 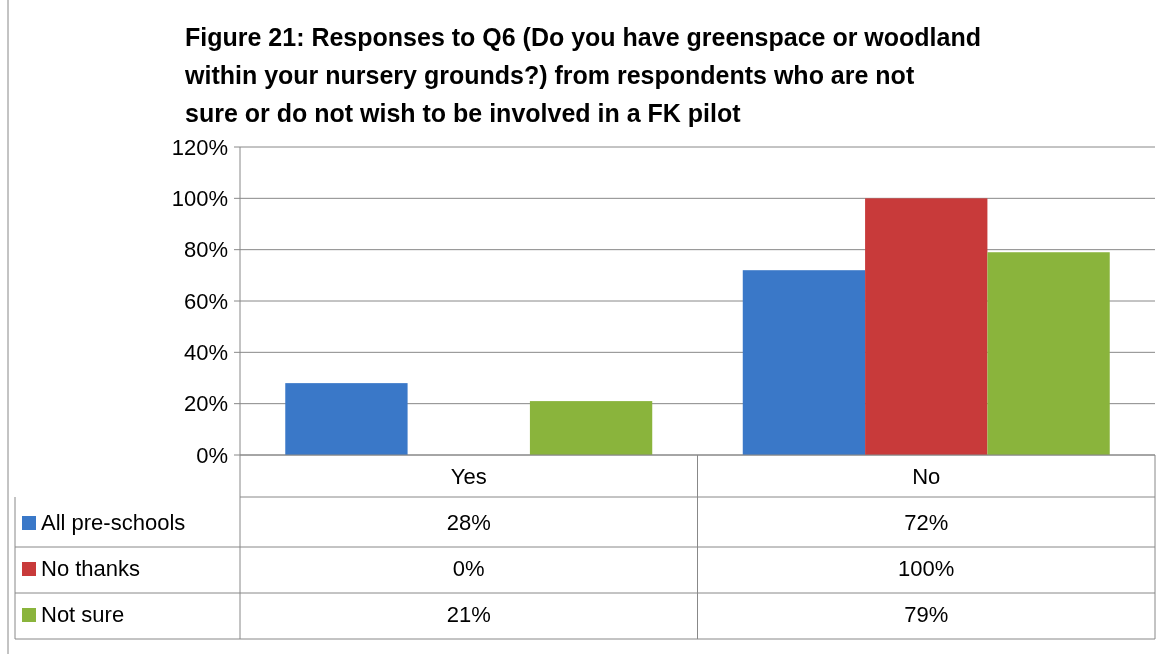 I want to click on data-label: 72%, so click(x=926, y=522).